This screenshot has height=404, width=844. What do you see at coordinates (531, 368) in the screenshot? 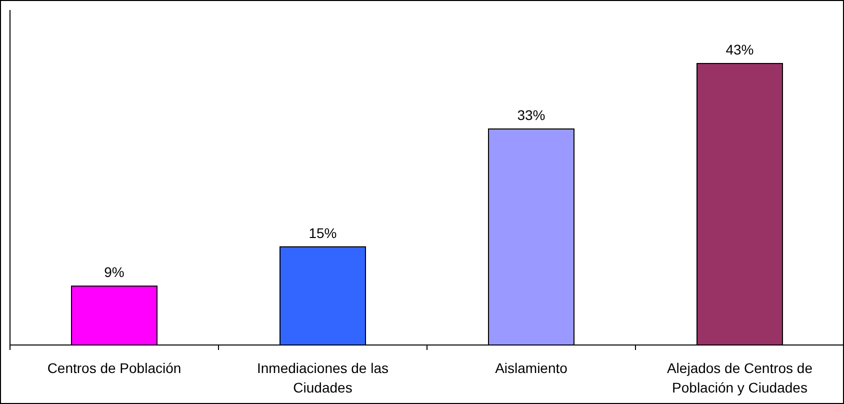
I see `x-tick-label: Aislamiento` at bounding box center [531, 368].